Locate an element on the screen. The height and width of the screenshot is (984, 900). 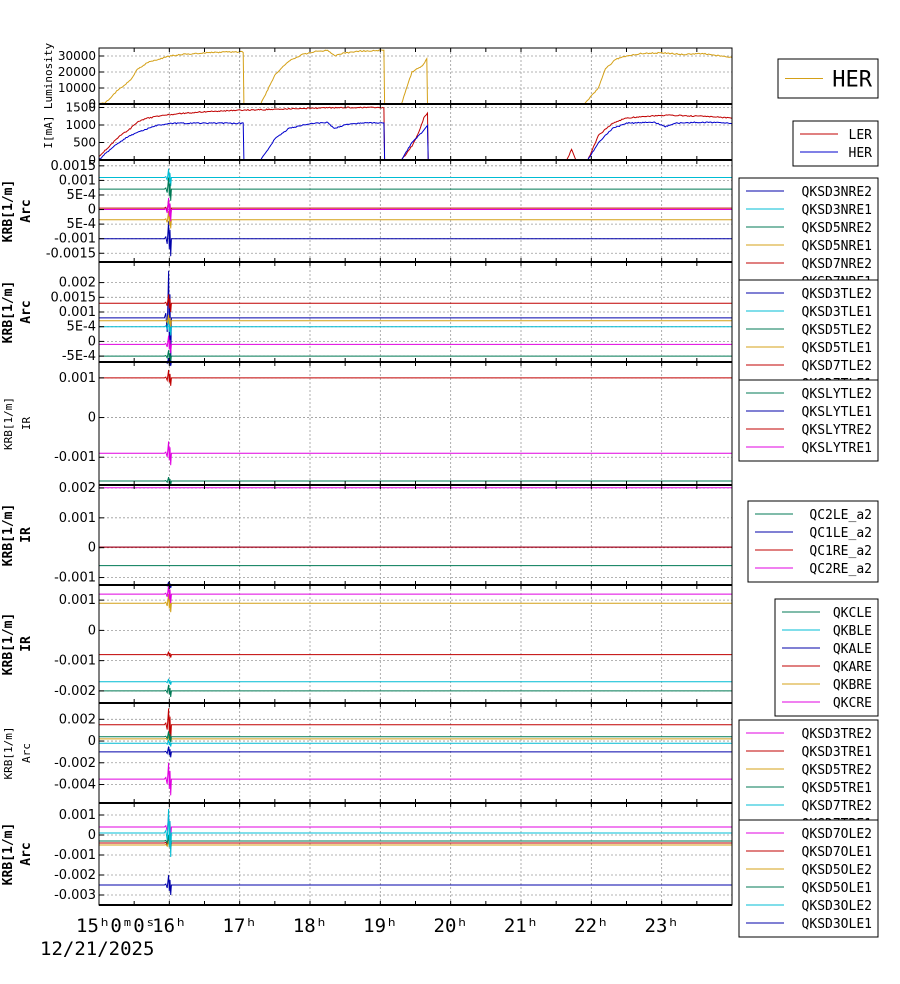
legend-label-LER: LER is located at coordinates (861, 135).